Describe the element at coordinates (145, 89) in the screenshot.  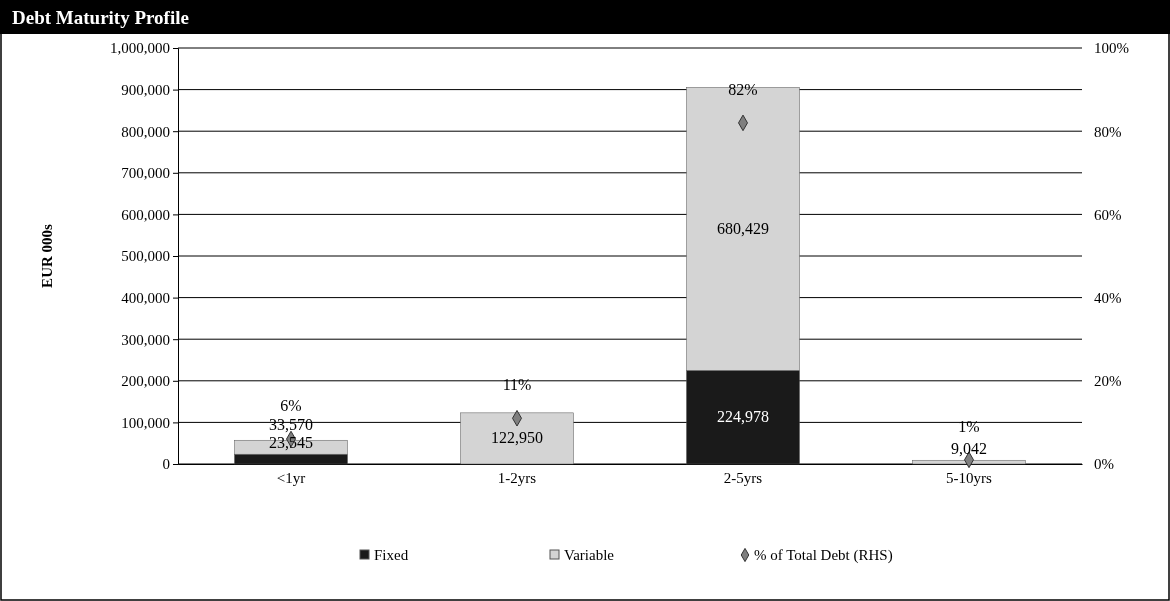
I see `y-tick-label: 900,000` at that location.